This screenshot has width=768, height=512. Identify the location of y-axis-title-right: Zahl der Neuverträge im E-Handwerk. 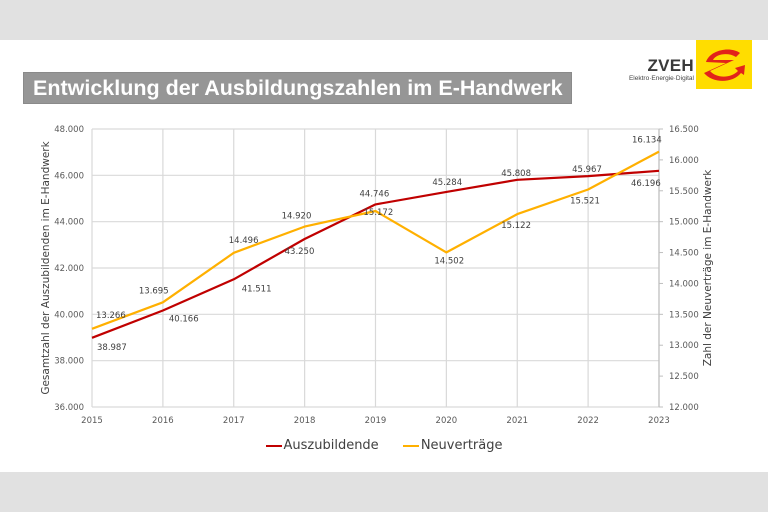
(708, 268).